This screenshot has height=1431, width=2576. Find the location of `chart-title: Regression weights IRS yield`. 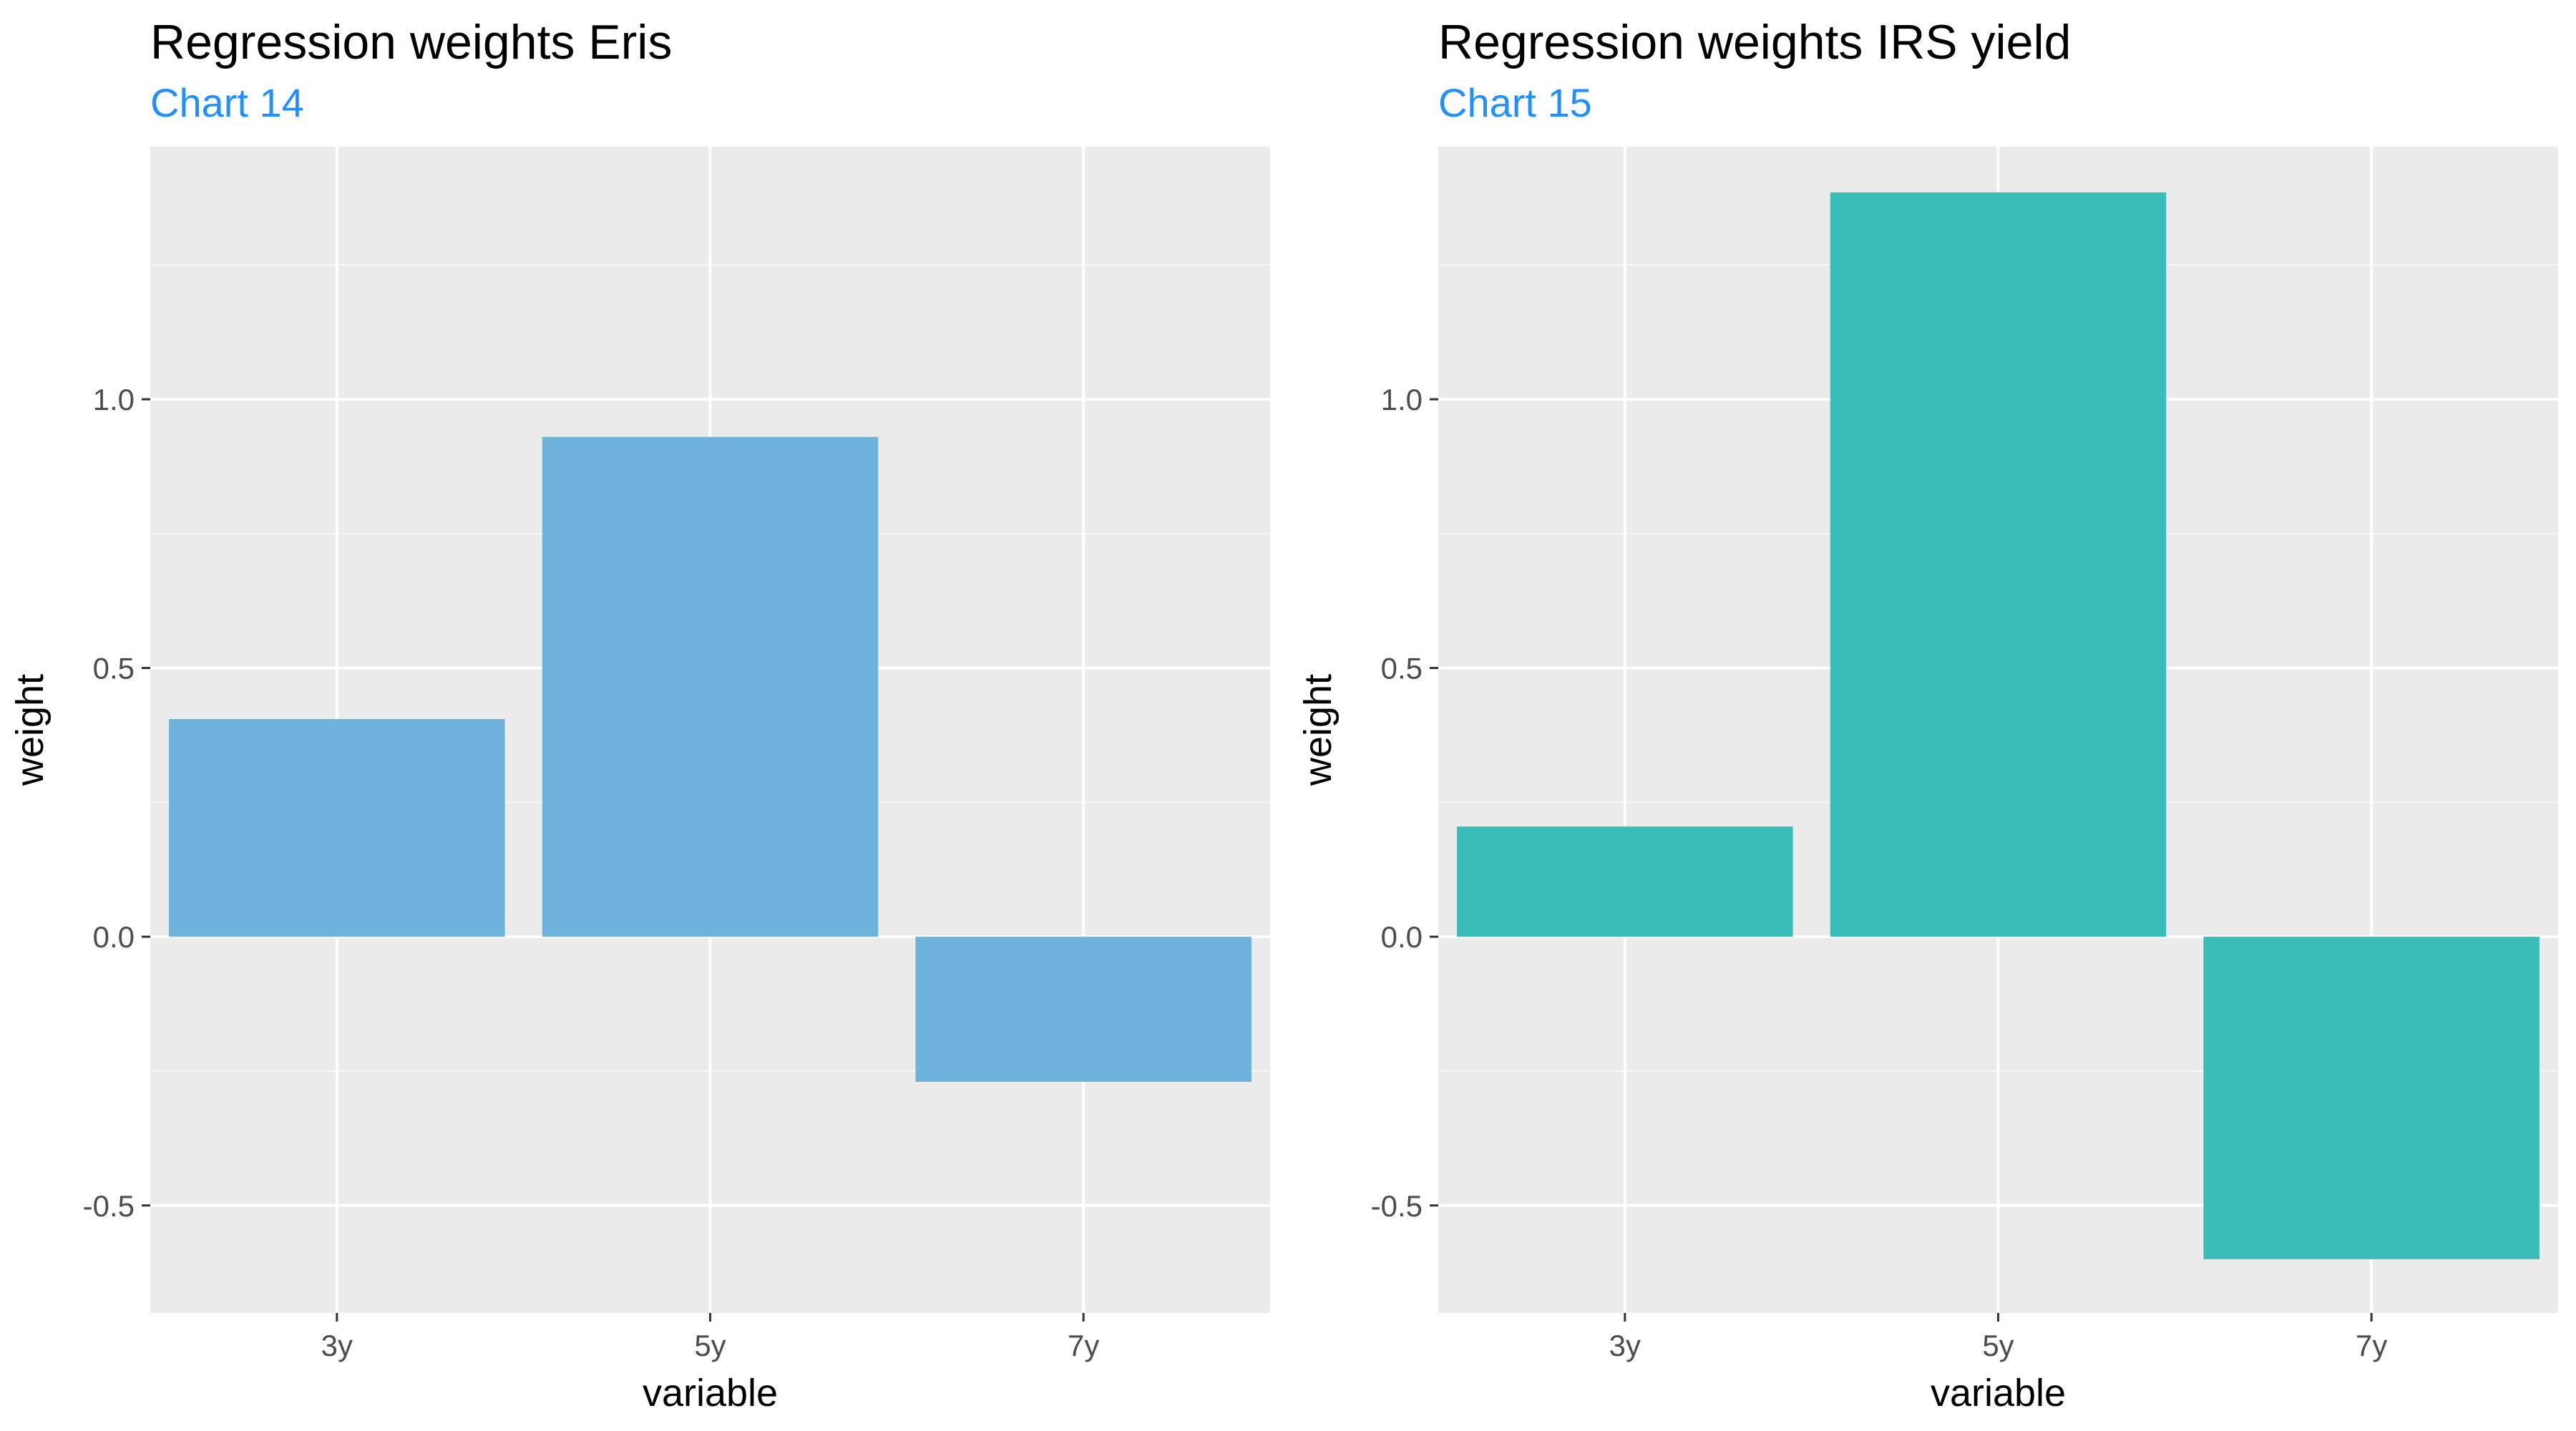

chart-title: Regression weights IRS yield is located at coordinates (1754, 42).